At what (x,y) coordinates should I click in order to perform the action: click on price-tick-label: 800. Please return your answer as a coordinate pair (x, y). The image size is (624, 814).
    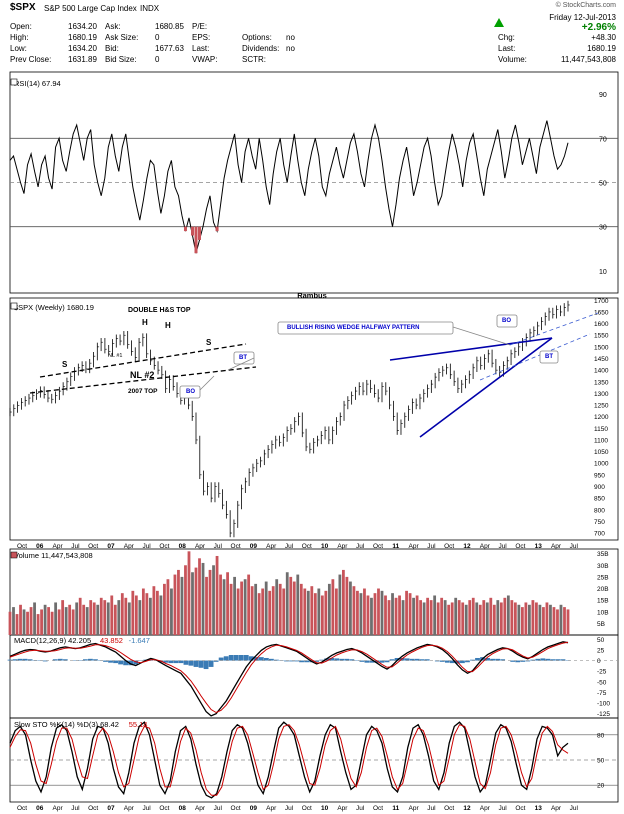
    Looking at the image, I should click on (599, 510).